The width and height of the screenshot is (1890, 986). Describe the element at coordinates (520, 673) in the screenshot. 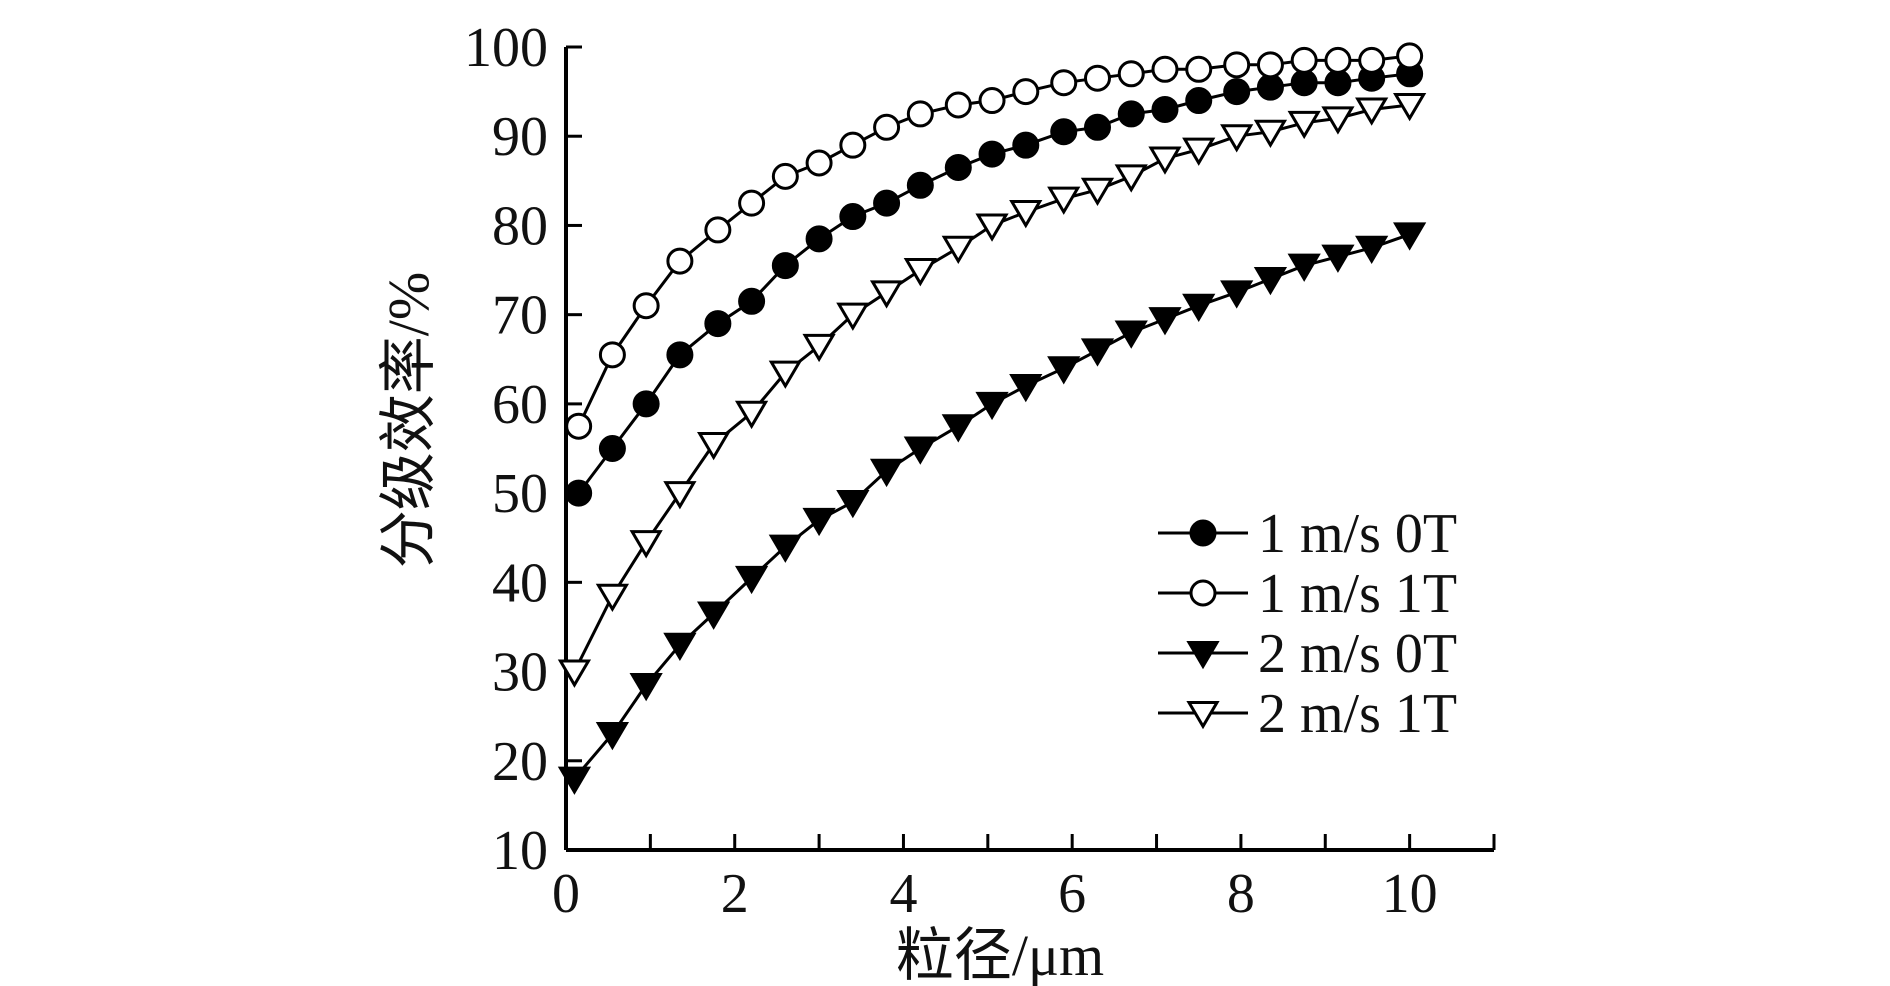

I see `y-tick-label: 30` at that location.